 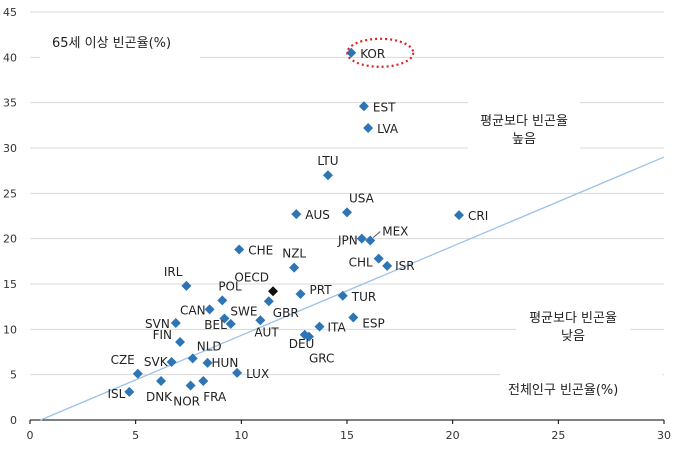 I want to click on point-label-fin: FIN, so click(x=162, y=335).